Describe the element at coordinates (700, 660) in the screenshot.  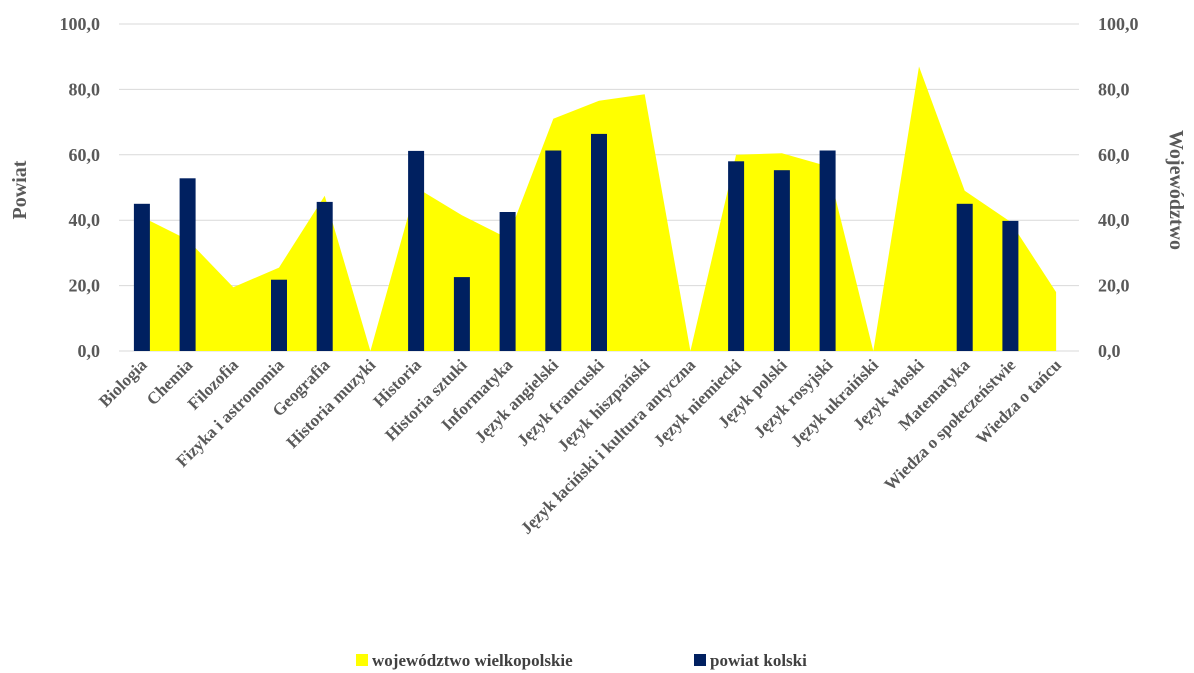
I see `legend-swatch-bar` at that location.